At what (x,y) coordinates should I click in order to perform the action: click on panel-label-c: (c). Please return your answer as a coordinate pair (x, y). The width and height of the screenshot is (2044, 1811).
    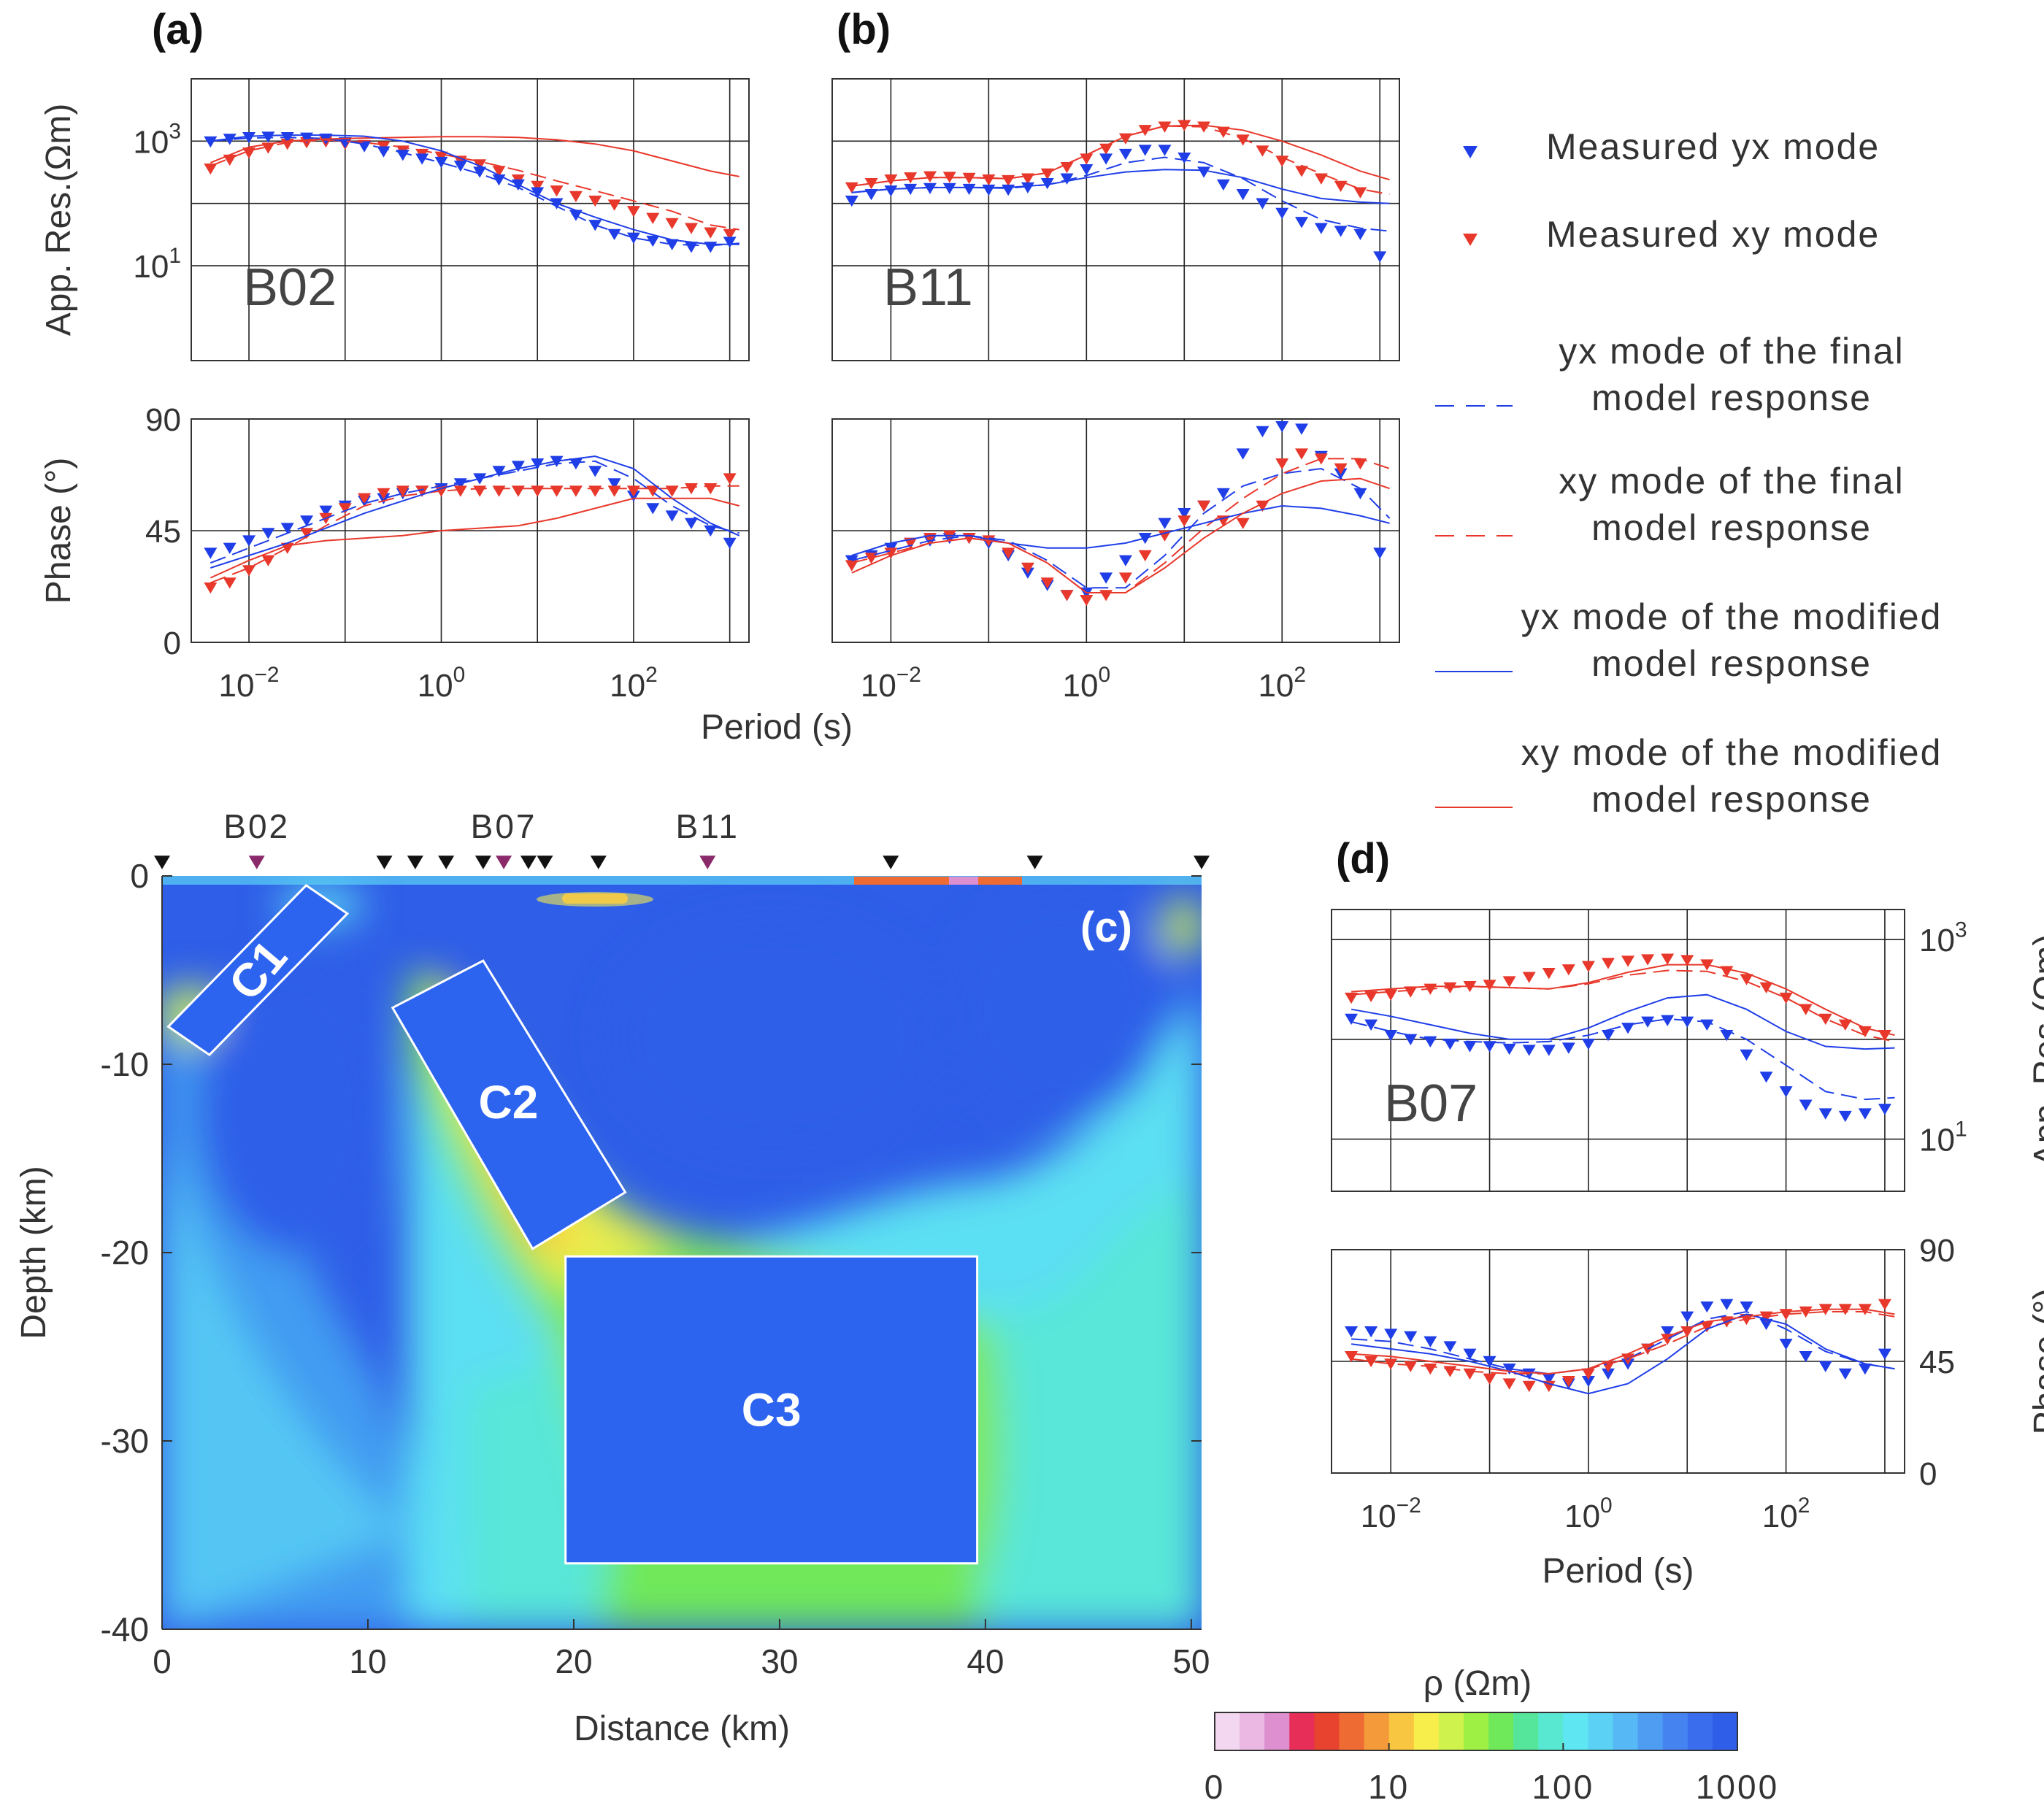
    Looking at the image, I should click on (1106, 928).